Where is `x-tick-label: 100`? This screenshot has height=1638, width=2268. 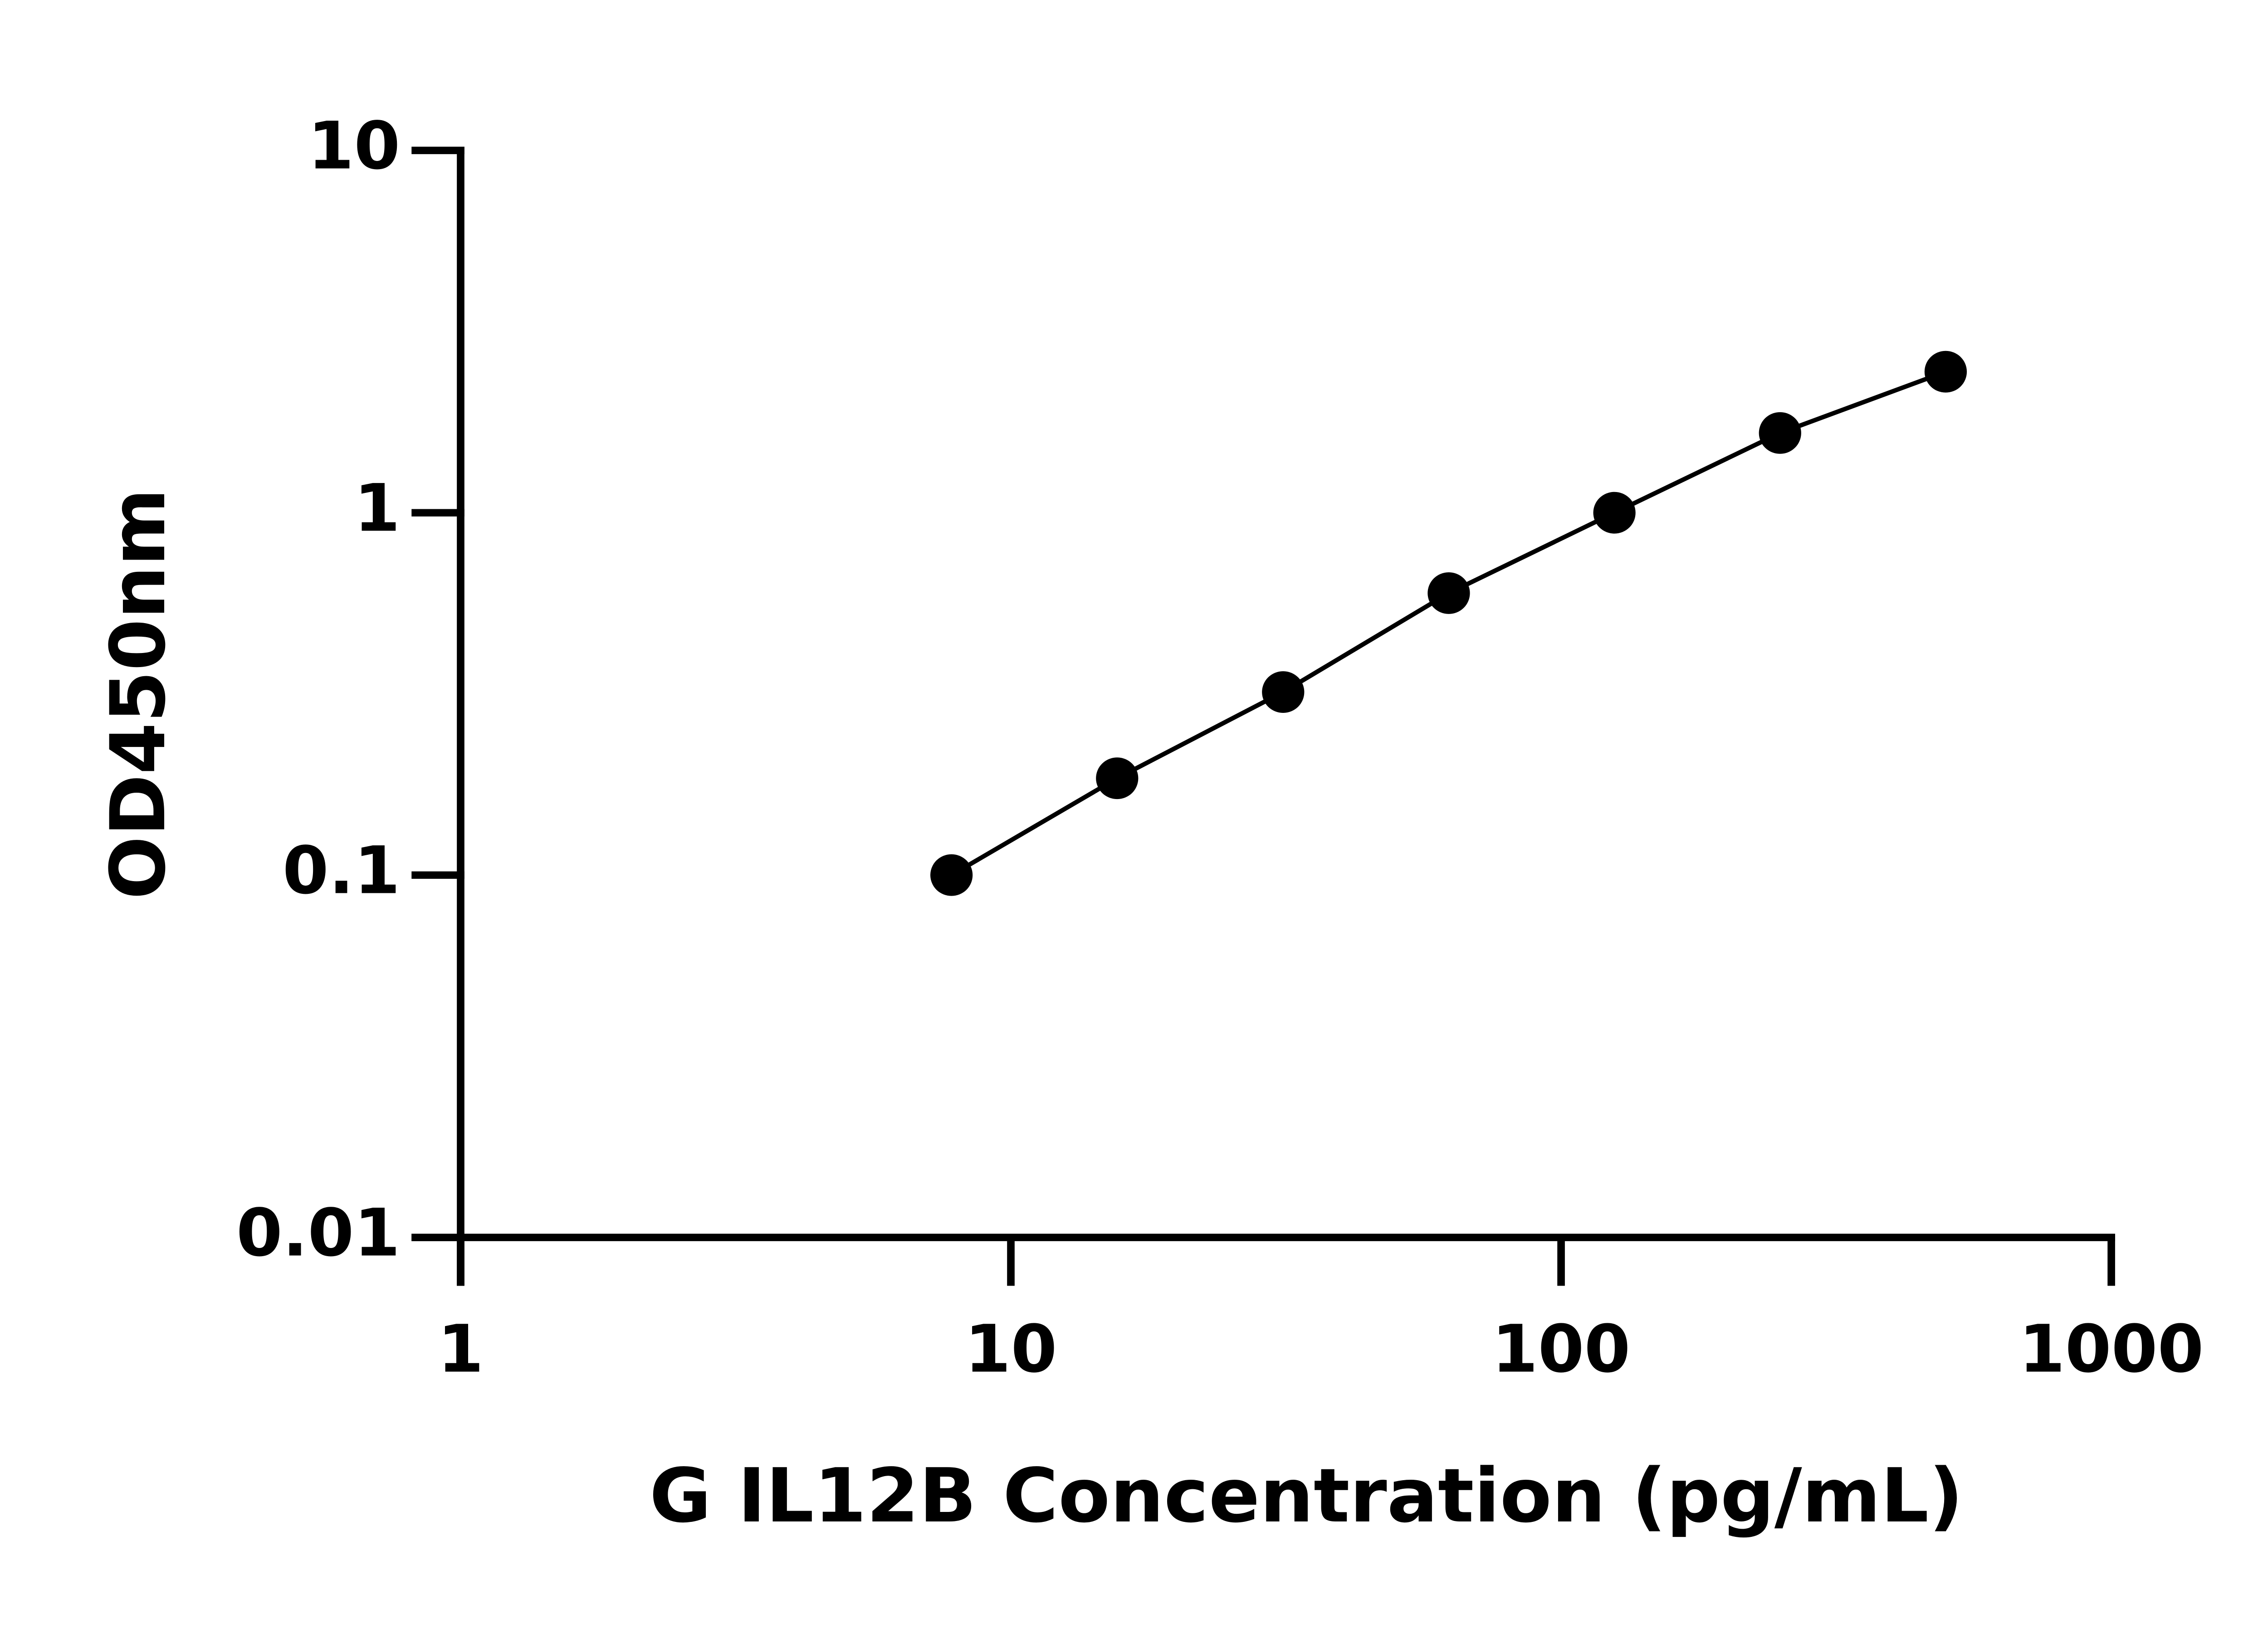
x-tick-label: 100 is located at coordinates (1561, 1349).